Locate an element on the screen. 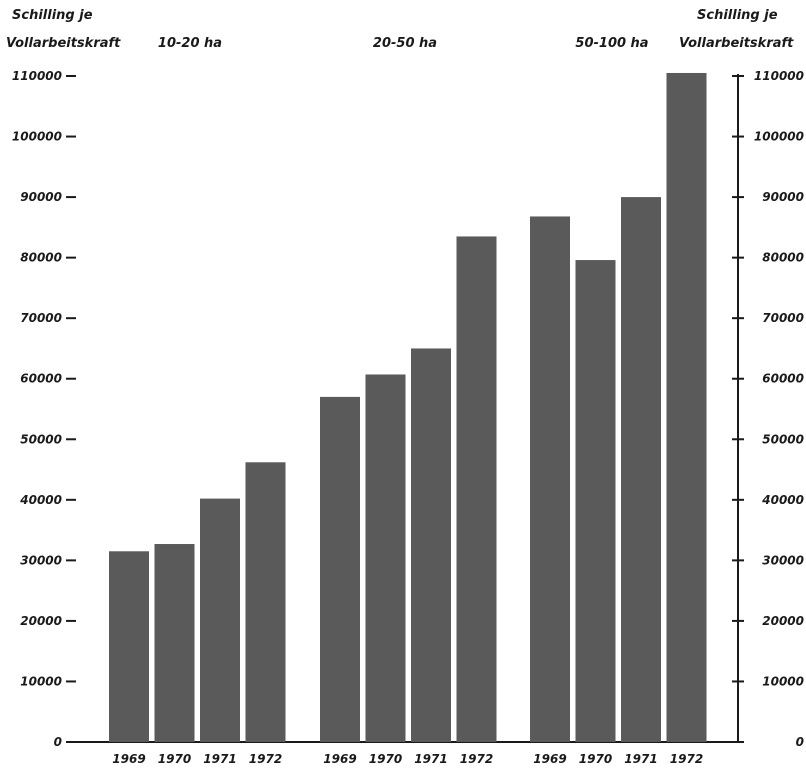  left-tick-label: 110000 is located at coordinates (37, 76).